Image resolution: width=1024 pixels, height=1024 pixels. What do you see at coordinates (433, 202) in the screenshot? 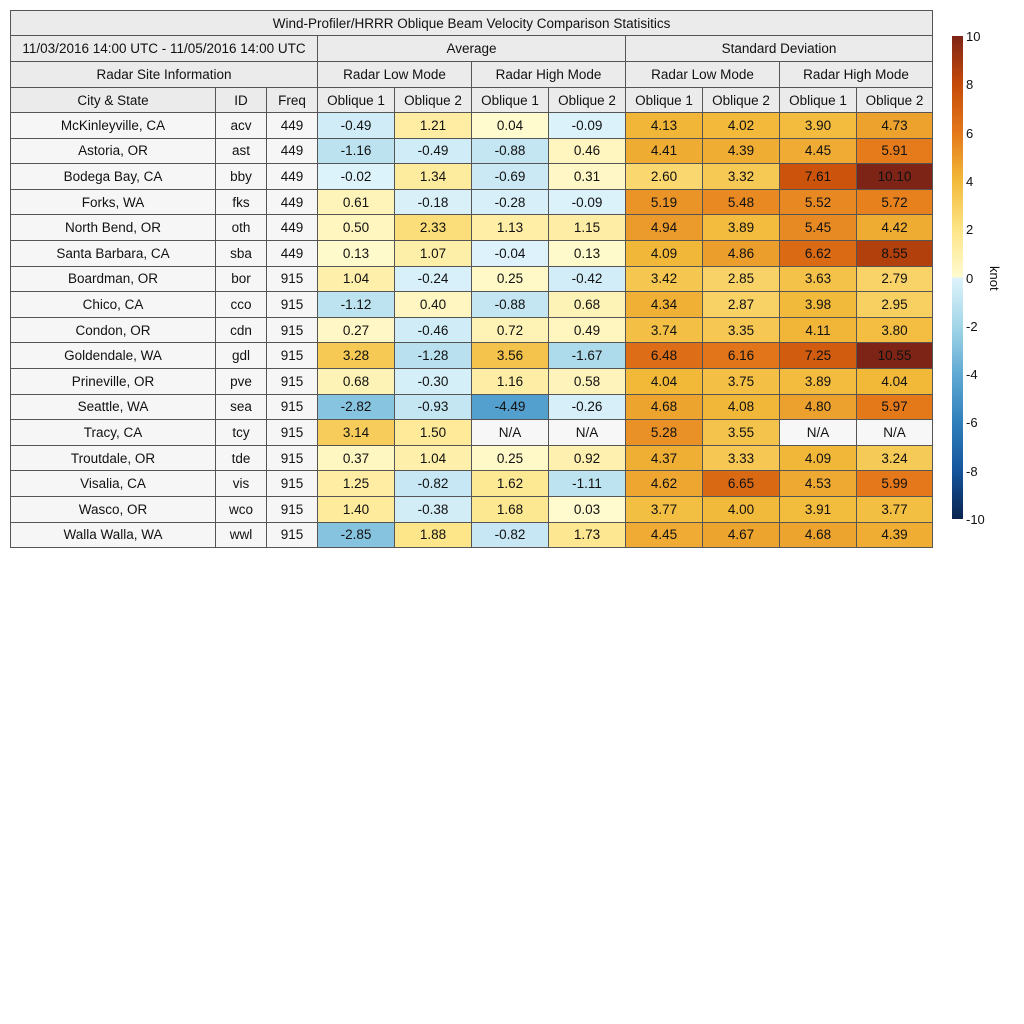
I see `value-cell: -0.18` at bounding box center [433, 202].